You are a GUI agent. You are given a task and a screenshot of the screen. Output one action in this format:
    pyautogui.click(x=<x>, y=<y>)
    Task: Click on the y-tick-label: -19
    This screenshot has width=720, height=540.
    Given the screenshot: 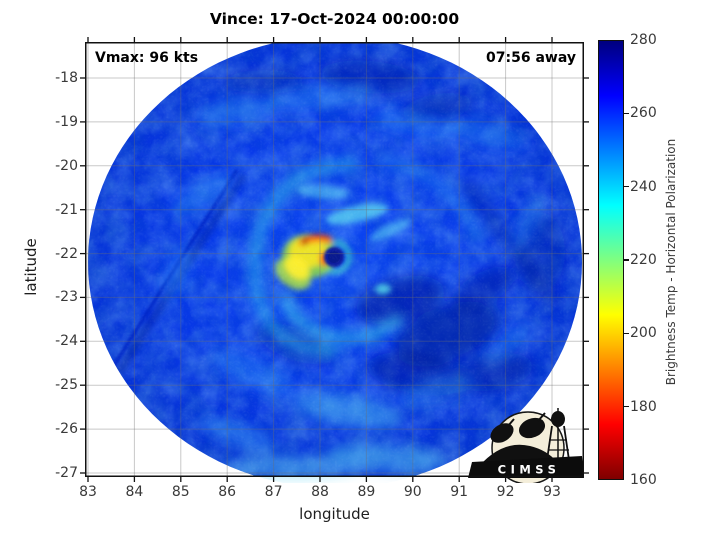 What is the action you would take?
    pyautogui.click(x=66, y=121)
    